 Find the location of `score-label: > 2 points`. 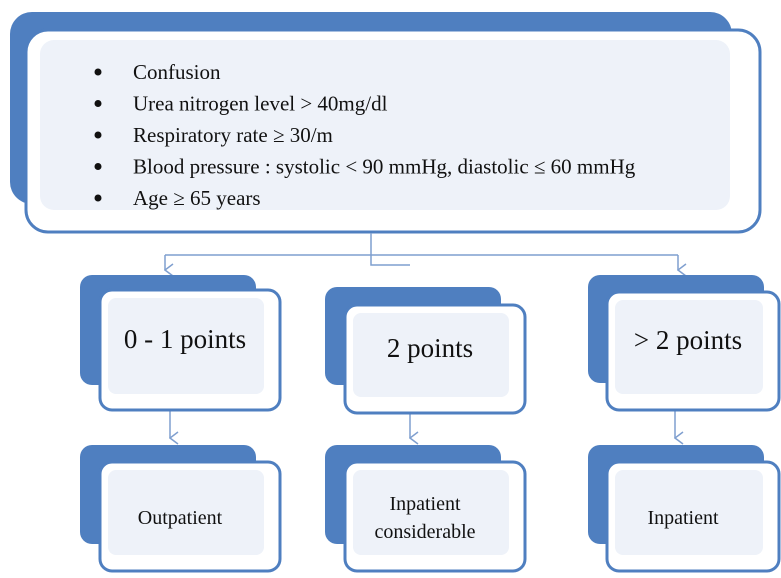

score-label: > 2 points is located at coordinates (688, 340).